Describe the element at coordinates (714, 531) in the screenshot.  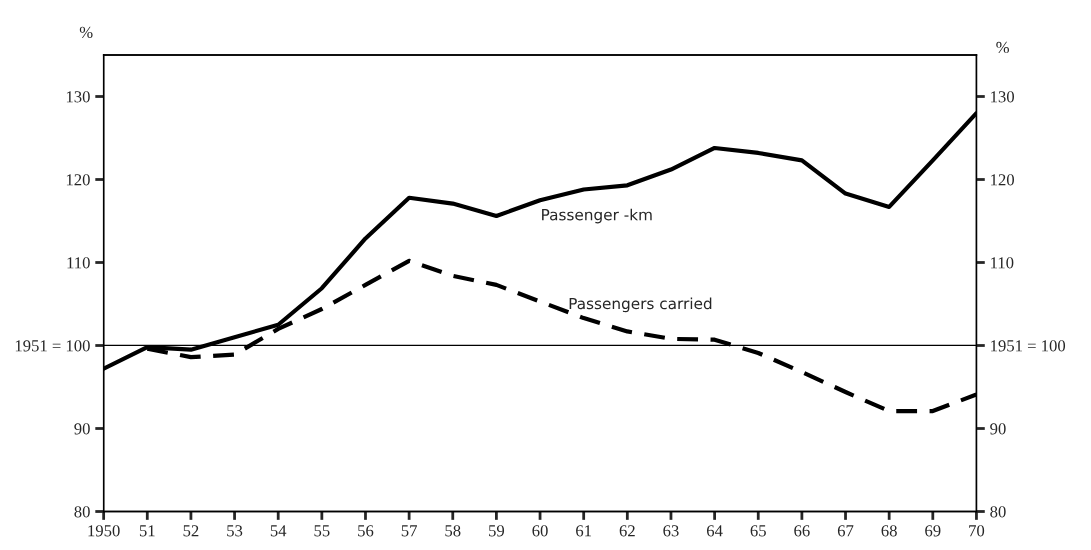
I see `x-tick-label: 64` at that location.